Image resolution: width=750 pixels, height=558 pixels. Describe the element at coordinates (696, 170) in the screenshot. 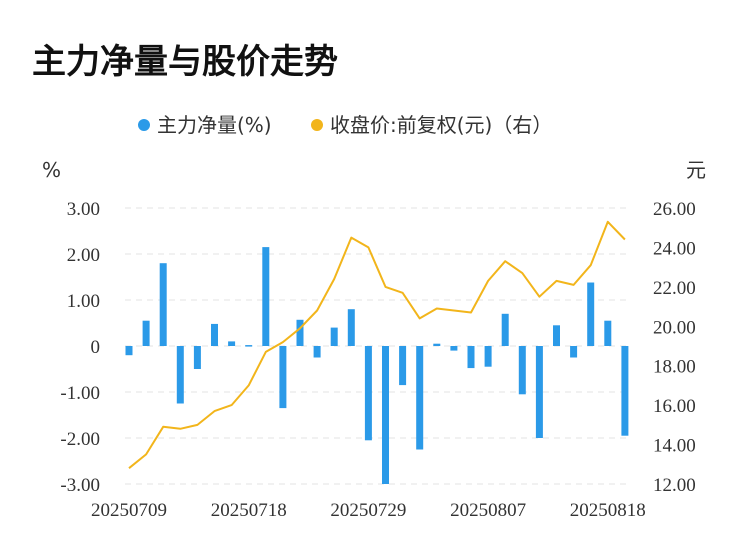

I see `right-axis-unit: 元` at that location.